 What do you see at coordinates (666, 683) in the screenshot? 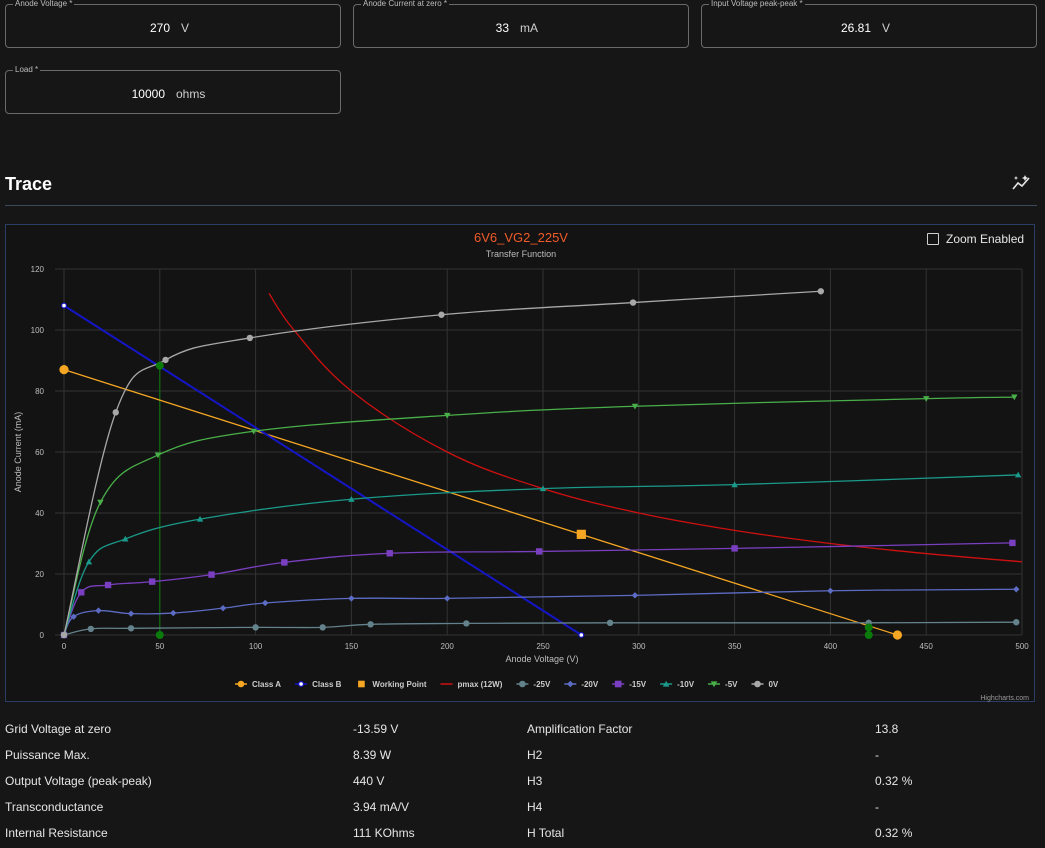
I see `legend-marker-10v` at bounding box center [666, 683].